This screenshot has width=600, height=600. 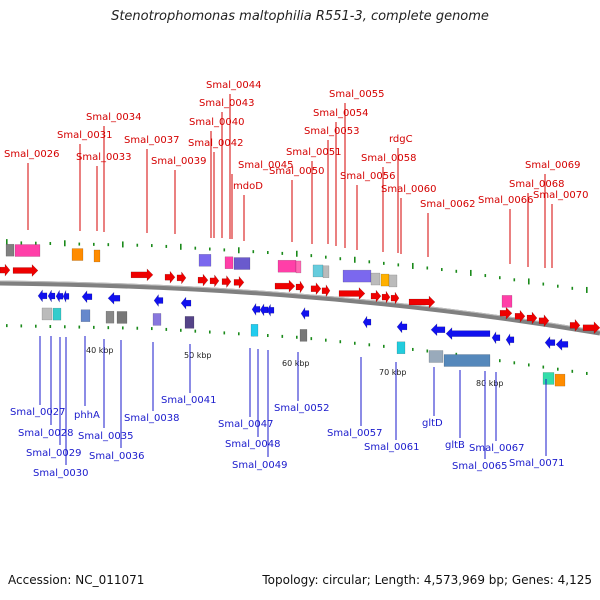 I want to click on accession-text: Accession: NC_011071, so click(x=76, y=580).